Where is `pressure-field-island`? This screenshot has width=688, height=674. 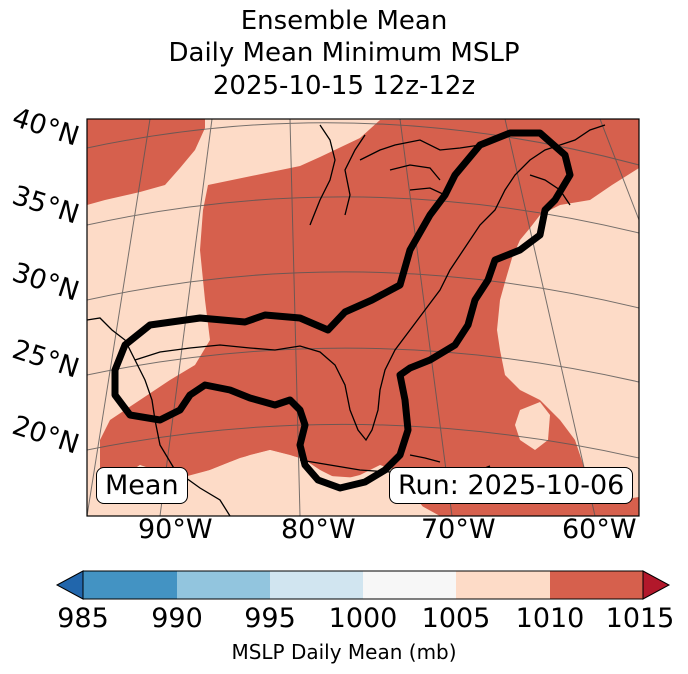 pressure-field-island is located at coordinates (532, 426).